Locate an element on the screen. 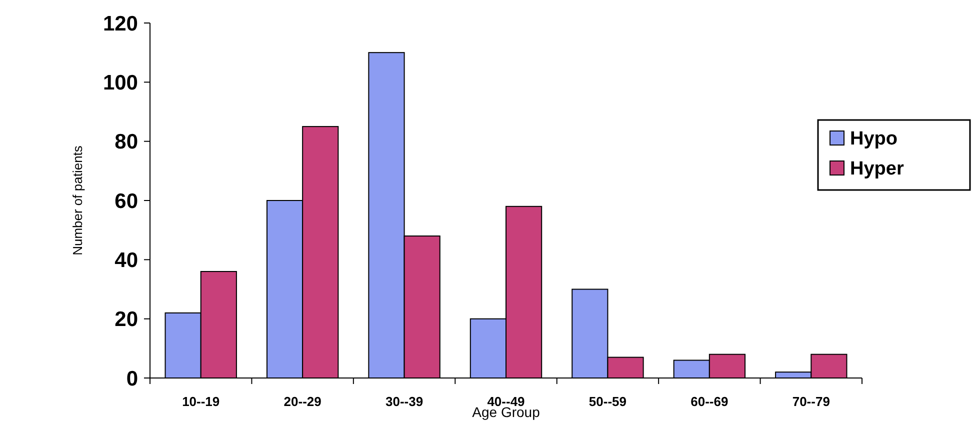 The height and width of the screenshot is (441, 979). y-tick-label: 40 is located at coordinates (126, 260).